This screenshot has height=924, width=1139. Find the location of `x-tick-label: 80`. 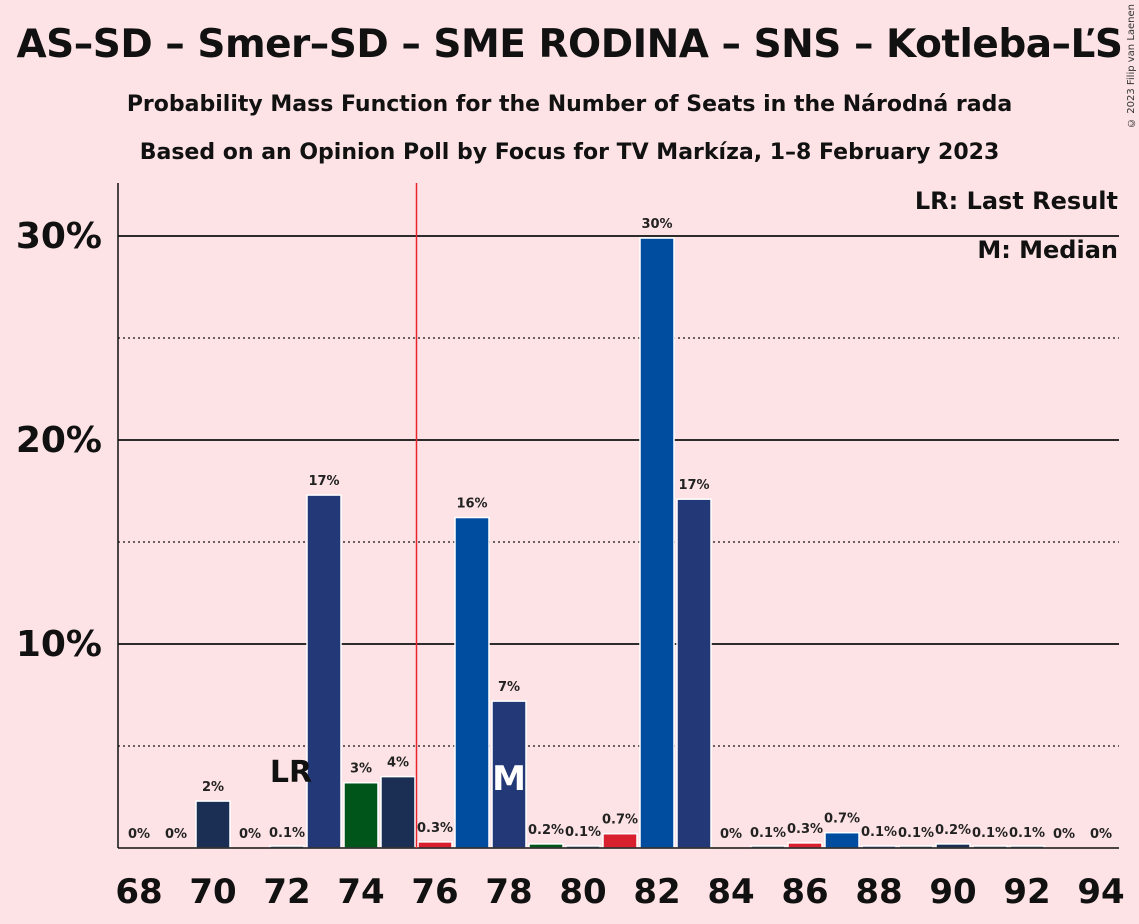

x-tick-label: 80 is located at coordinates (582, 892).